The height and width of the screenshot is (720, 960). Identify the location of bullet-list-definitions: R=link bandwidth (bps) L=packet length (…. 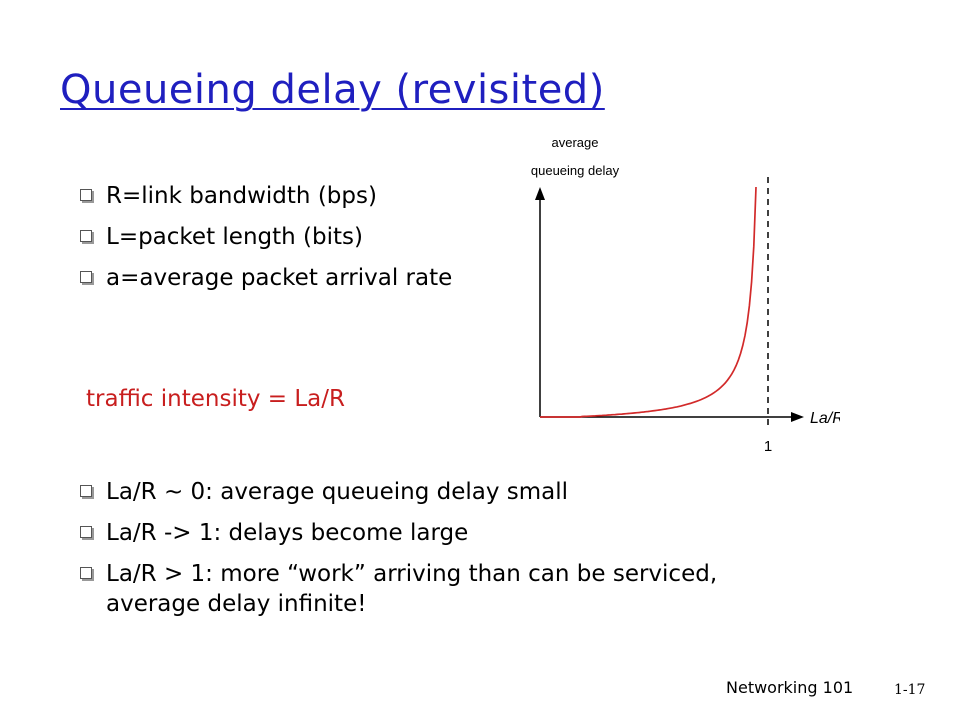
(270, 242).